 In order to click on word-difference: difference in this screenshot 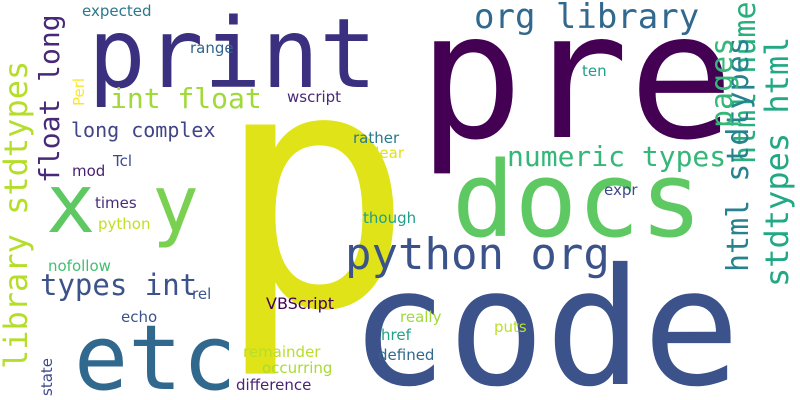, I will do `click(274, 385)`.